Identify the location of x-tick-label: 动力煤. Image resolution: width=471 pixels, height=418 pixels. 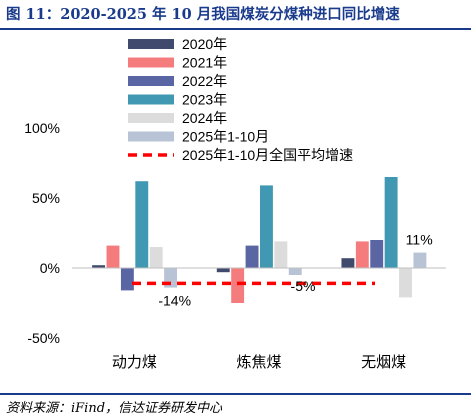
(134, 362).